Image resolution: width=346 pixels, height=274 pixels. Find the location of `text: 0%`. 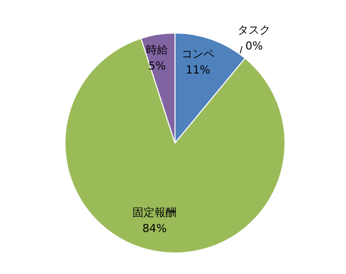

text: 0% is located at coordinates (254, 45).